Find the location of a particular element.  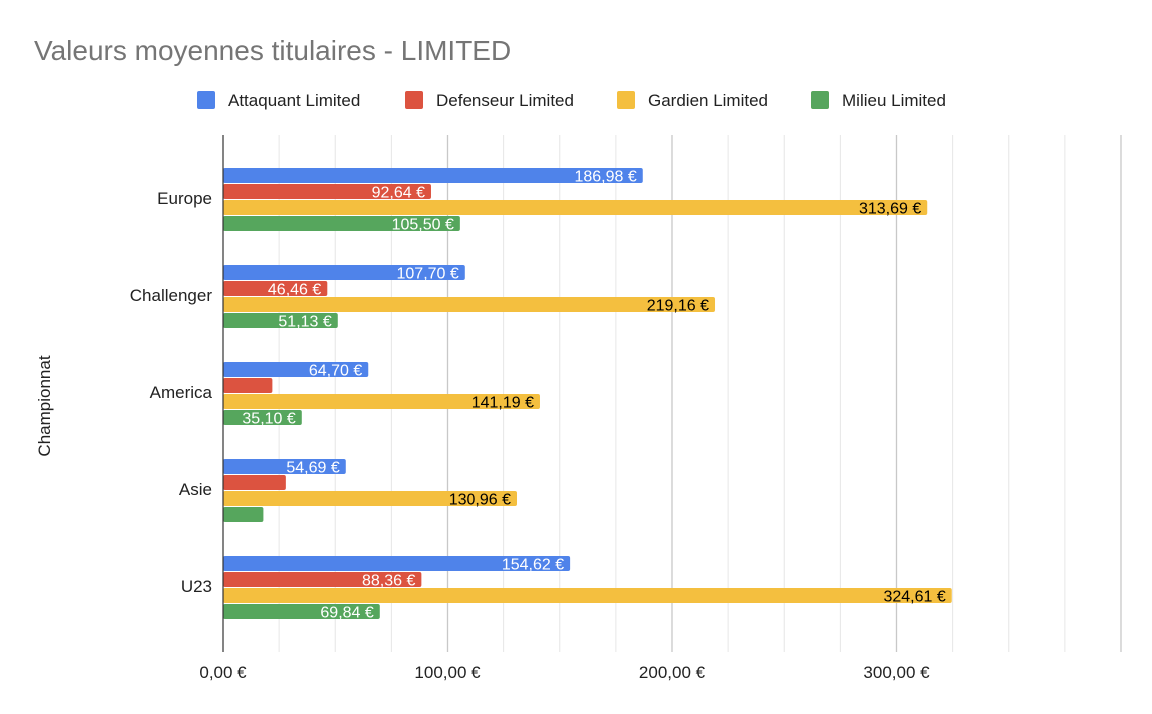

bar-attaquant-limited-europe is located at coordinates (433, 175).